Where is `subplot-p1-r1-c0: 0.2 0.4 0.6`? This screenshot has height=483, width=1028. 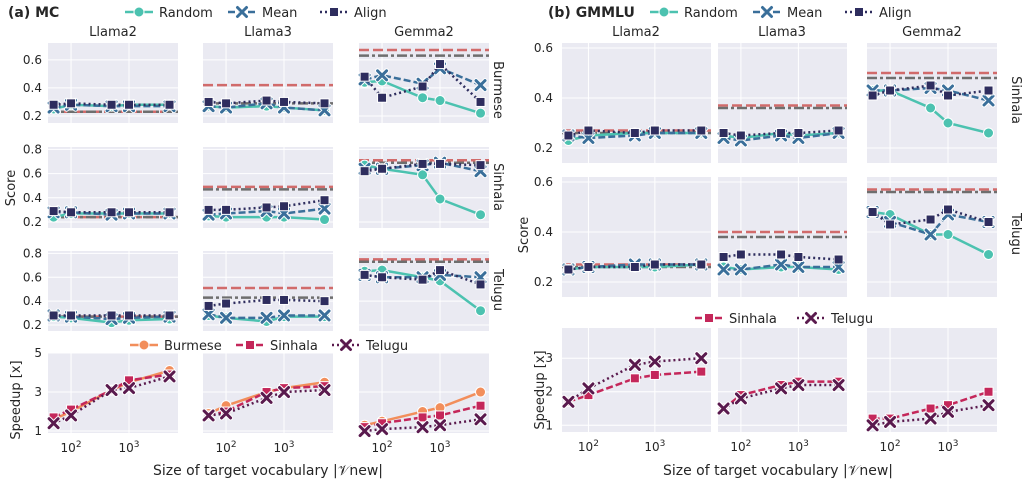
subplot-p1-r1-c0: 0.2 0.4 0.6 is located at coordinates (622, 236).